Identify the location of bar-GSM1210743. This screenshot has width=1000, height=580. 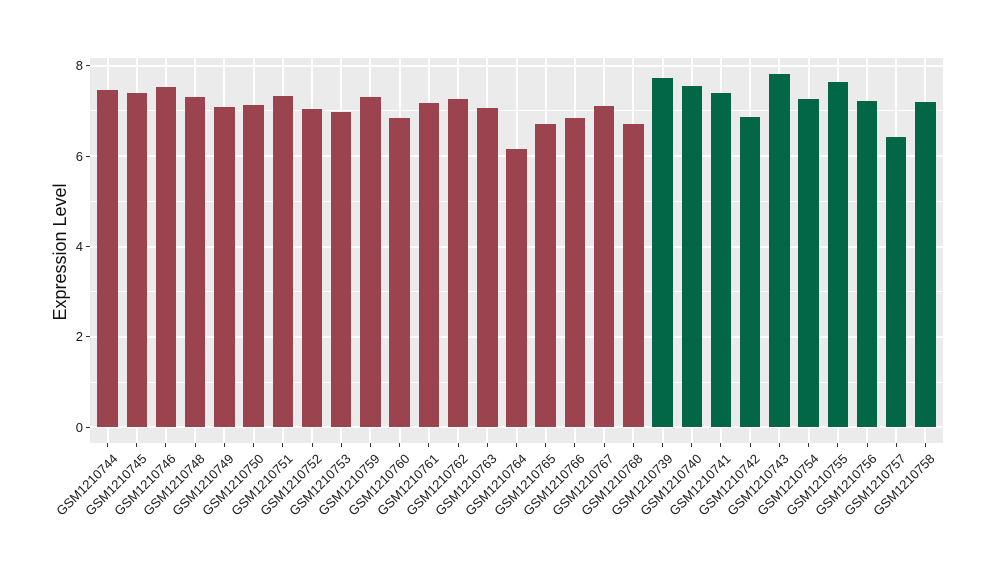
(779, 250).